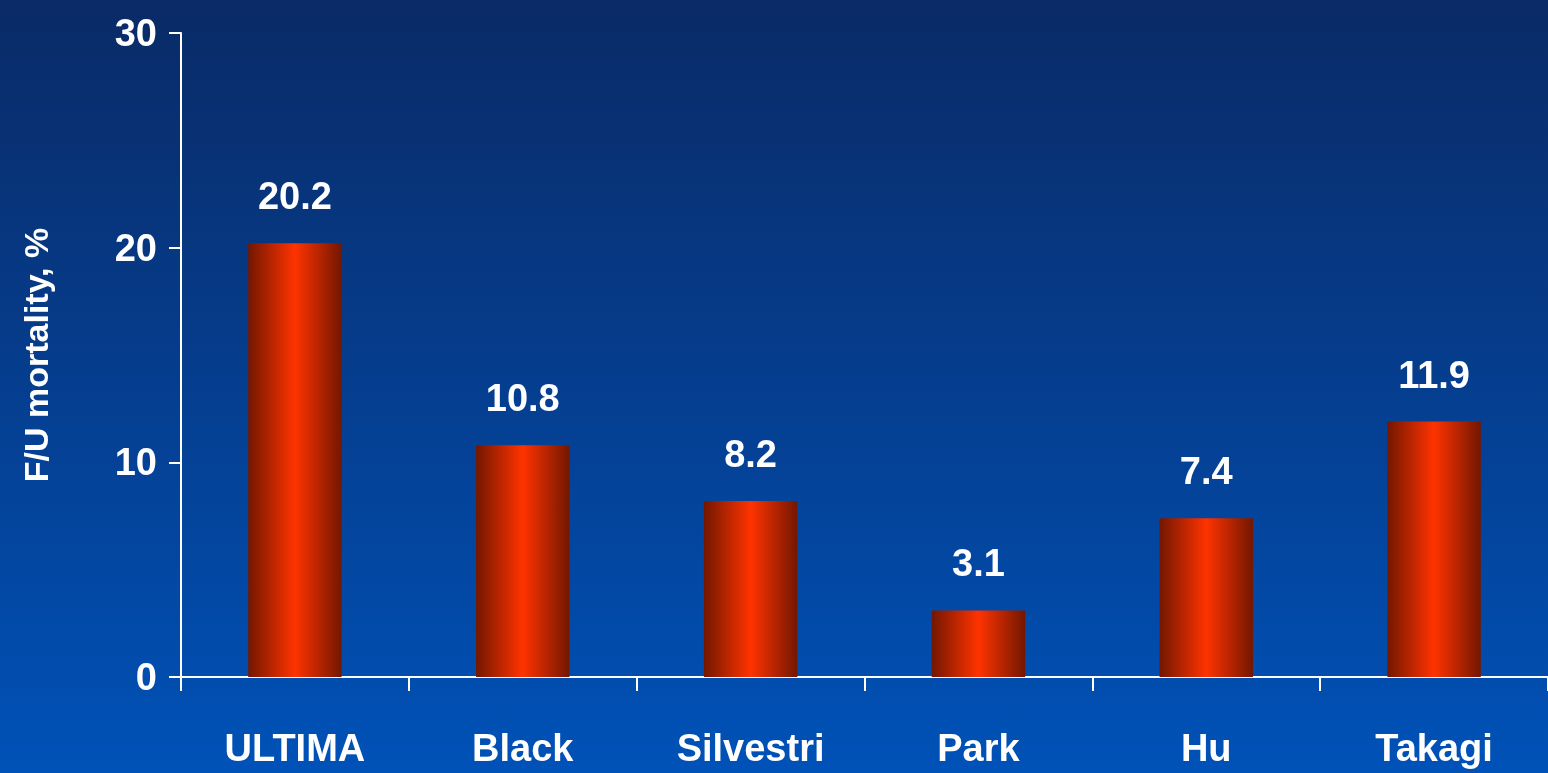 The image size is (1548, 773). What do you see at coordinates (750, 453) in the screenshot?
I see `data-label: 8.2` at bounding box center [750, 453].